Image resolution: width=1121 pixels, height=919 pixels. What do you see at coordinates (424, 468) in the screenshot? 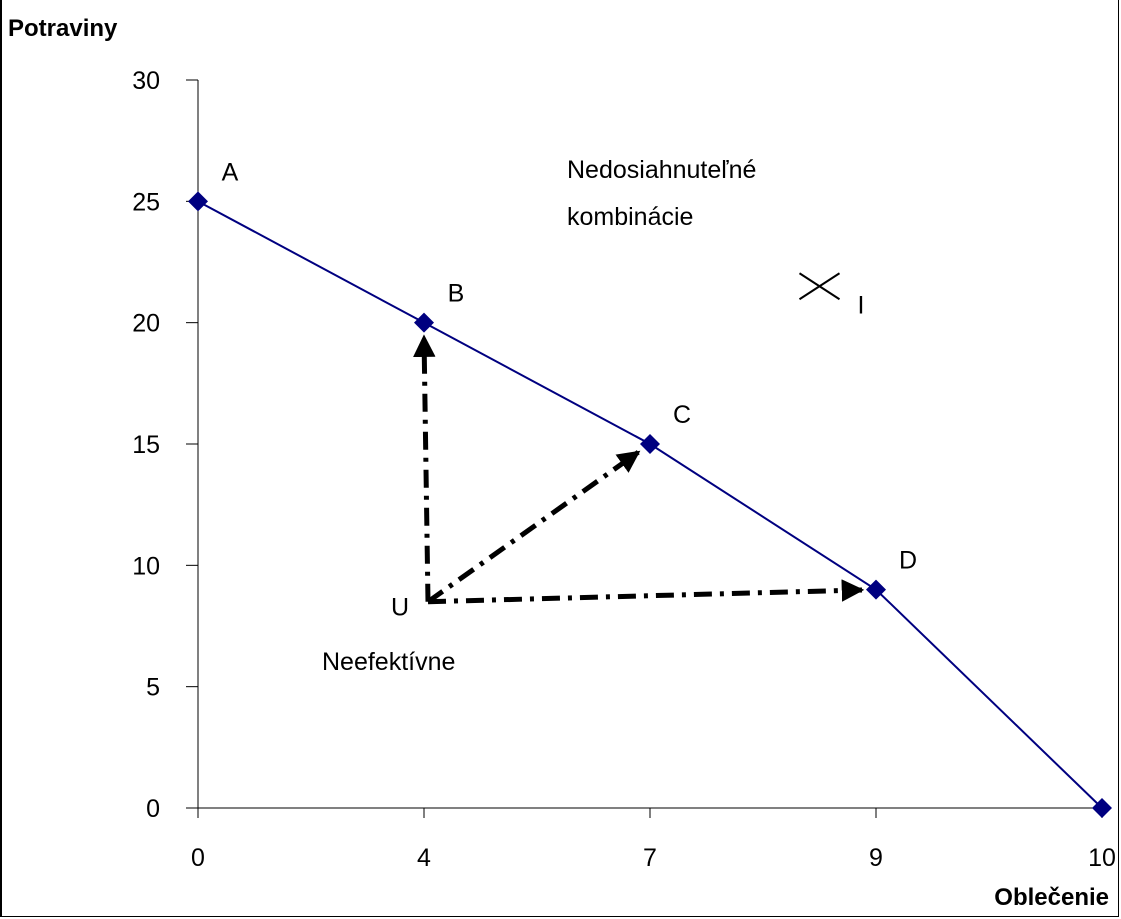
I see `arrow-u-to-b` at bounding box center [424, 468].